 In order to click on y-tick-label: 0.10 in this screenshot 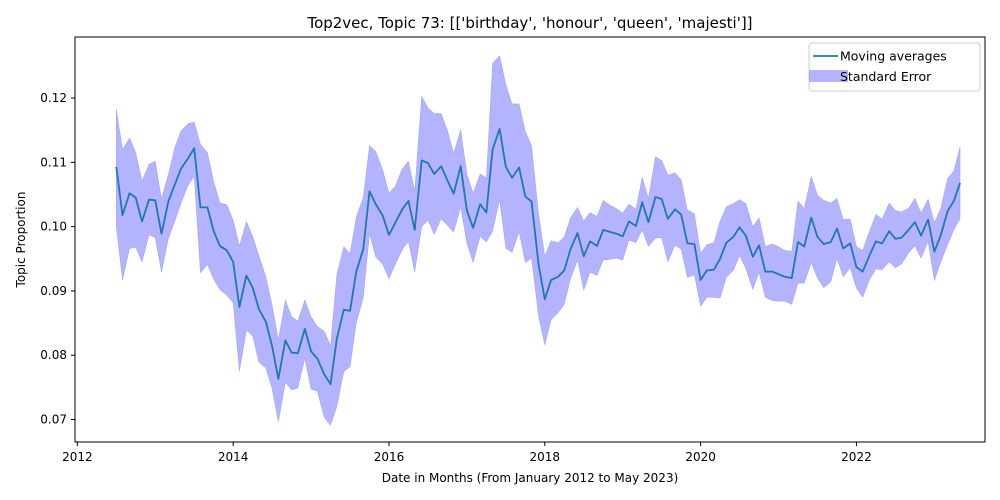, I will do `click(53, 227)`.